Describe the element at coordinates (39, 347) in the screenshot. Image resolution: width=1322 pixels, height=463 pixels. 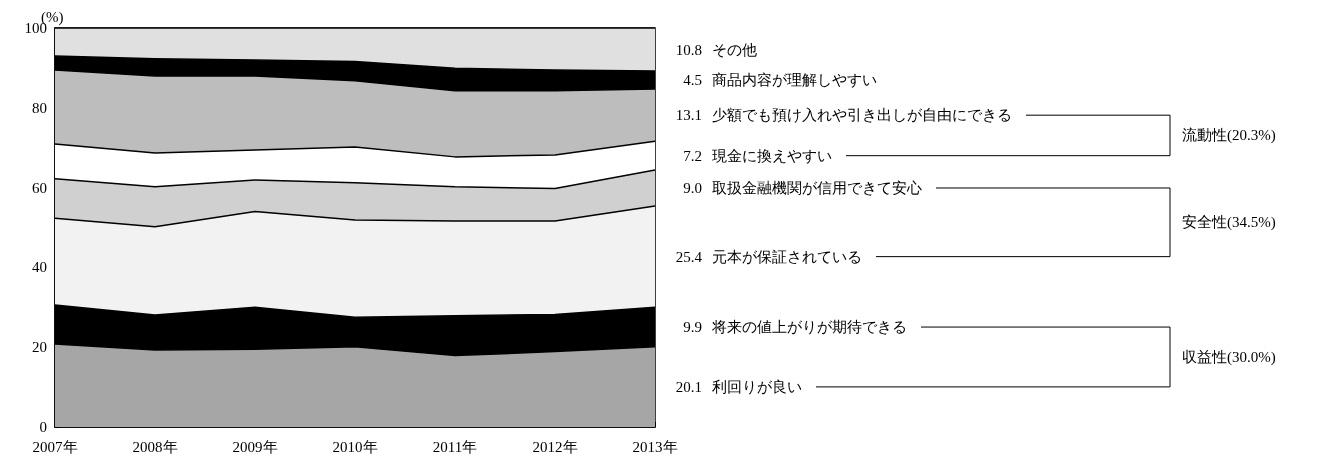
I see `y-tick-label: 20` at that location.